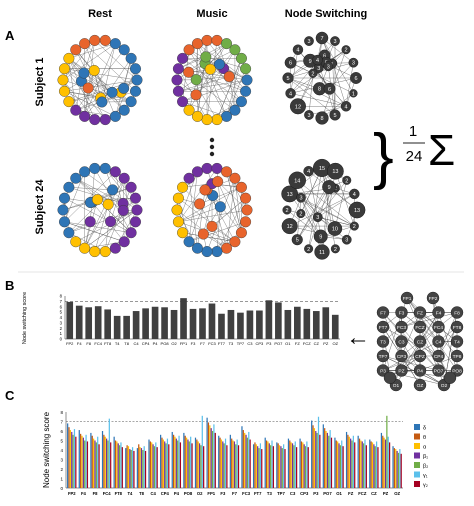 This screenshot has height=506, width=474. I want to click on ellipsis-dots, so click(212, 147).